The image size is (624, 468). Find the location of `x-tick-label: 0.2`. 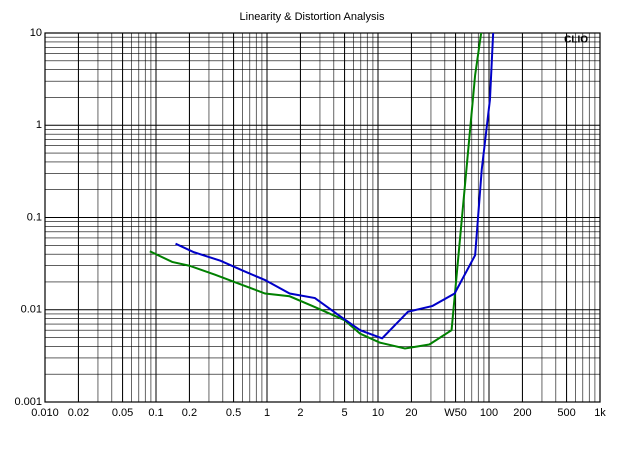

x-tick-label: 0.2 is located at coordinates (189, 413).